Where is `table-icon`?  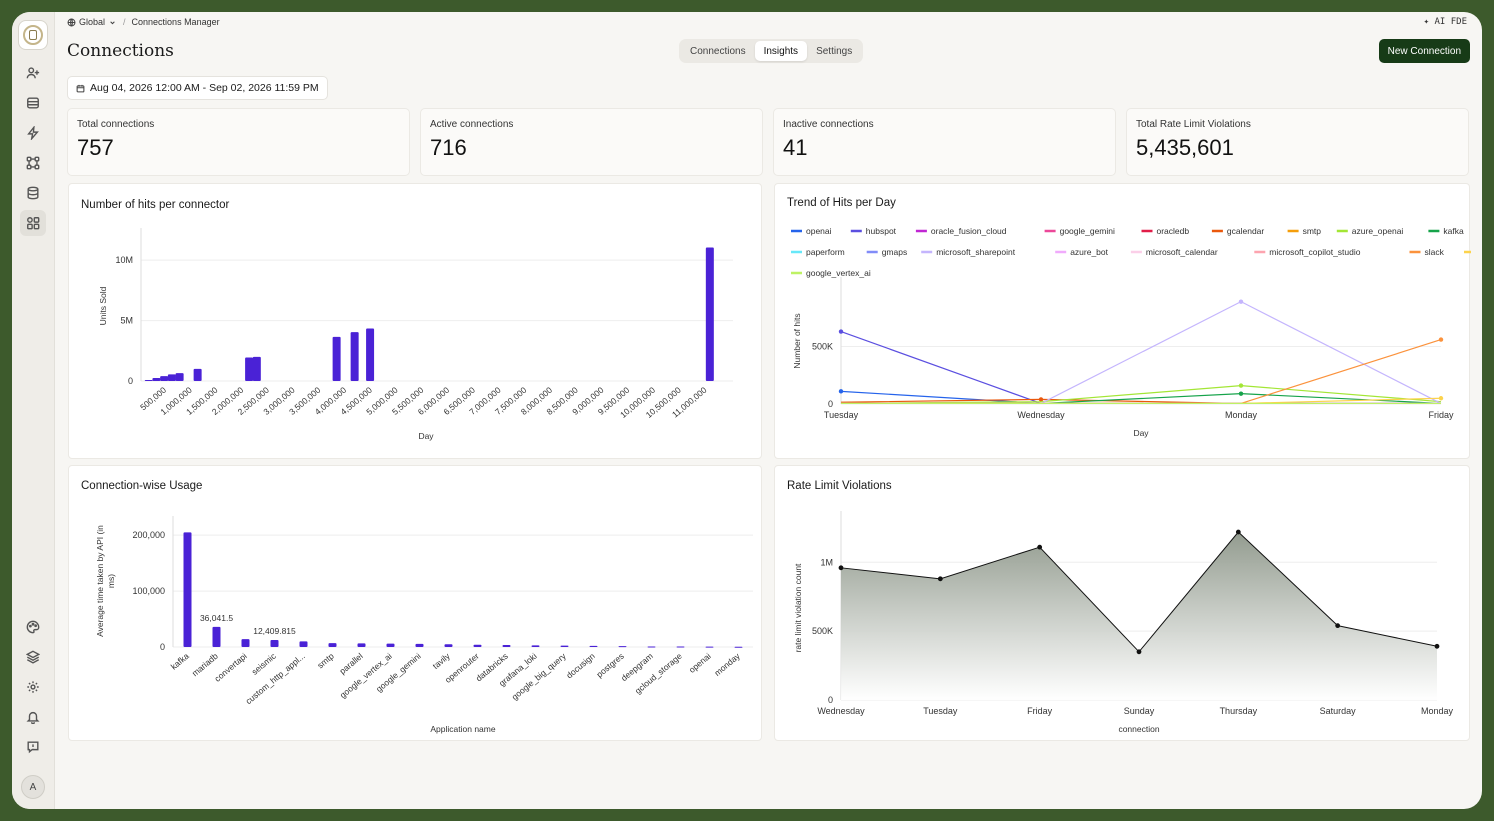
table-icon is located at coordinates (33, 103).